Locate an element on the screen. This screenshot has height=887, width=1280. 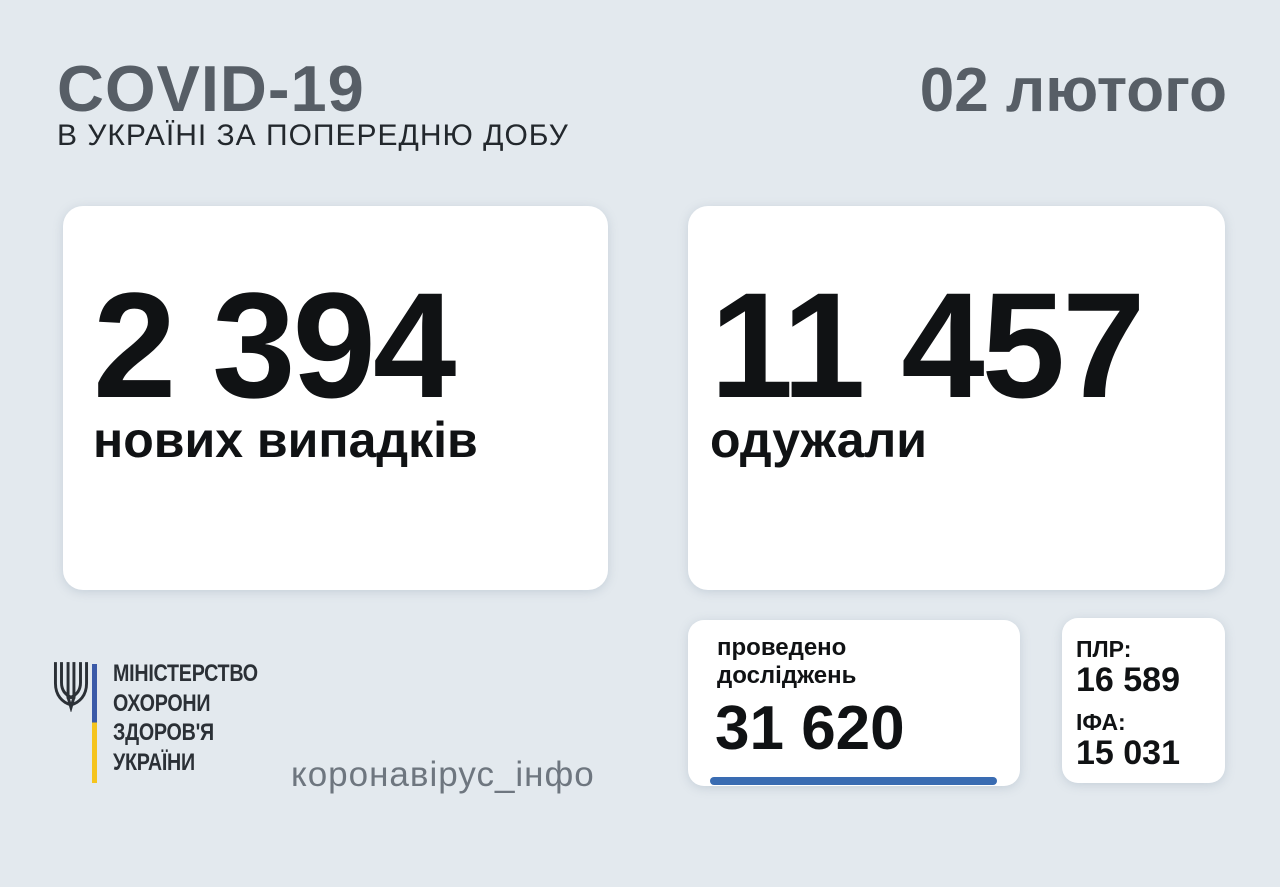
ministry-line: ОХОРОНИ is located at coordinates (162, 703).